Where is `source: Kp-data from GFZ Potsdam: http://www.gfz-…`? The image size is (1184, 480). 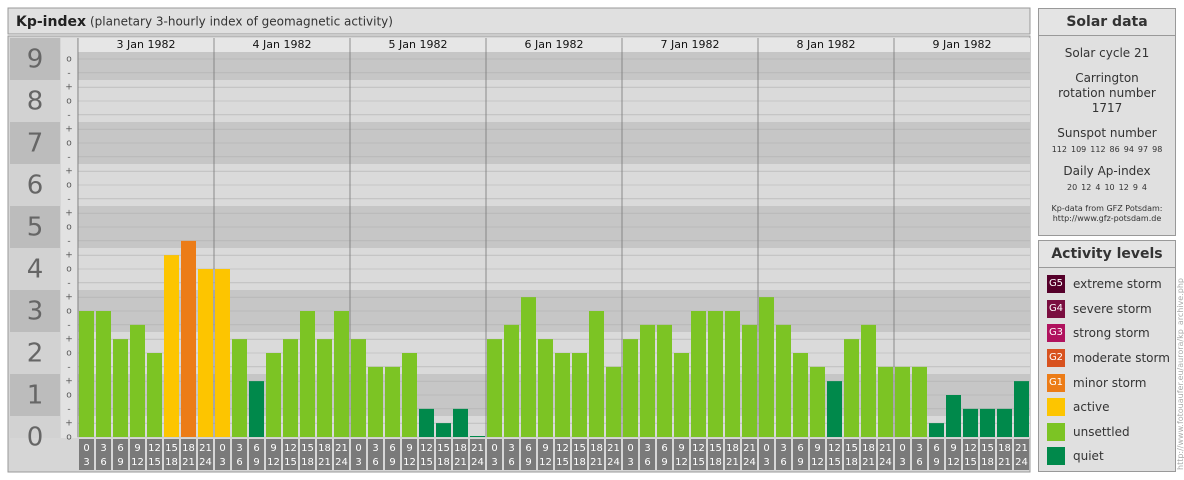 source: Kp-data from GFZ Potsdam: http://www.gfz-… is located at coordinates (1107, 214).